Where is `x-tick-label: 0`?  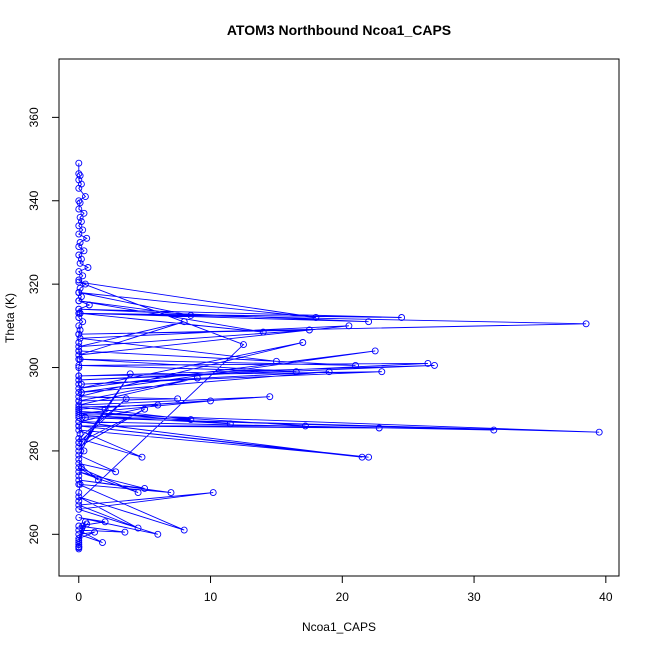
x-tick-label: 0 is located at coordinates (78, 597).